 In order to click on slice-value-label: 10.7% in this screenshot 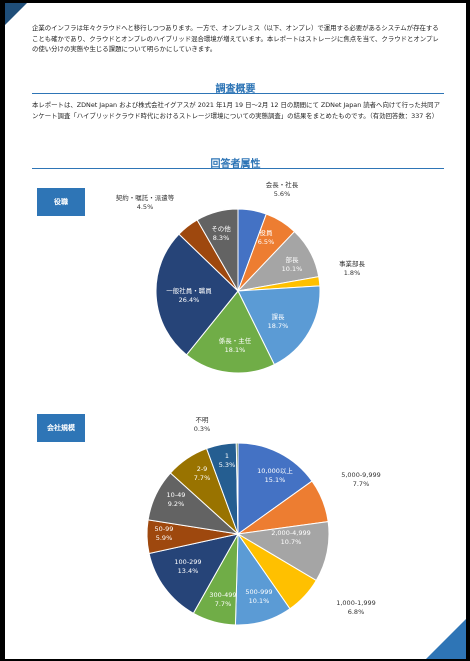, I will do `click(291, 542)`.